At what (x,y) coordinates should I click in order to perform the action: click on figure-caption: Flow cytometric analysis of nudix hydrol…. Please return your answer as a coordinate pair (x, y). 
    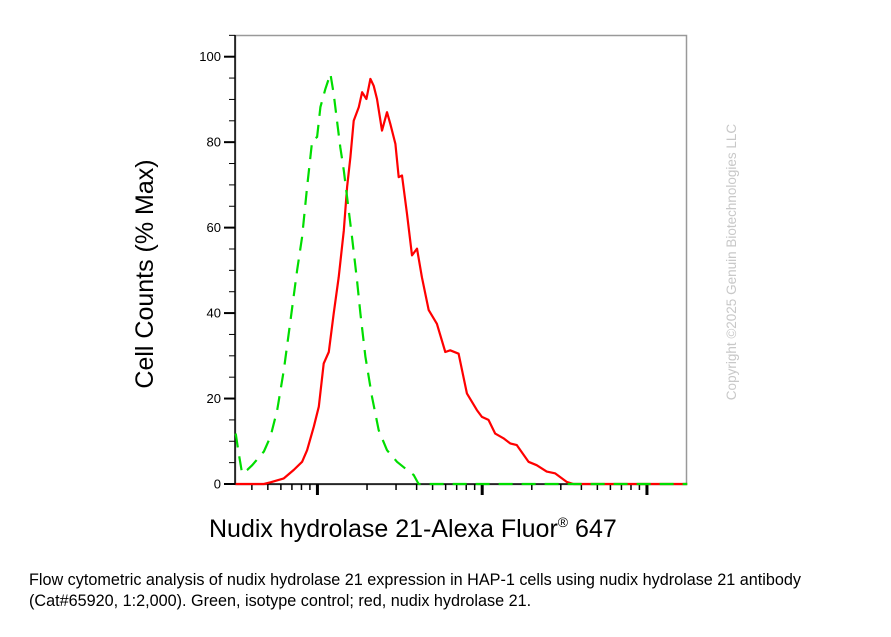
    Looking at the image, I should click on (415, 590).